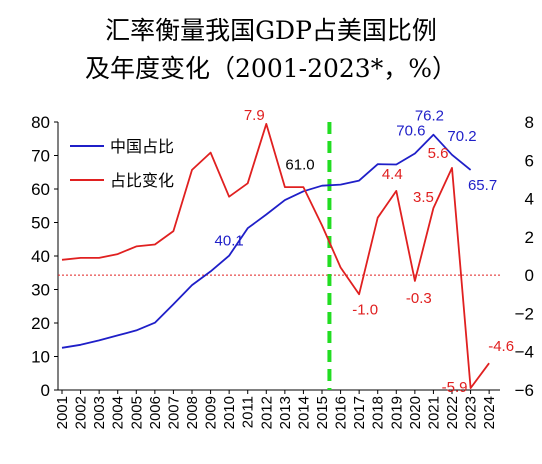 The image size is (542, 464). I want to click on left-axis-tick-label: 60, so click(40, 189).